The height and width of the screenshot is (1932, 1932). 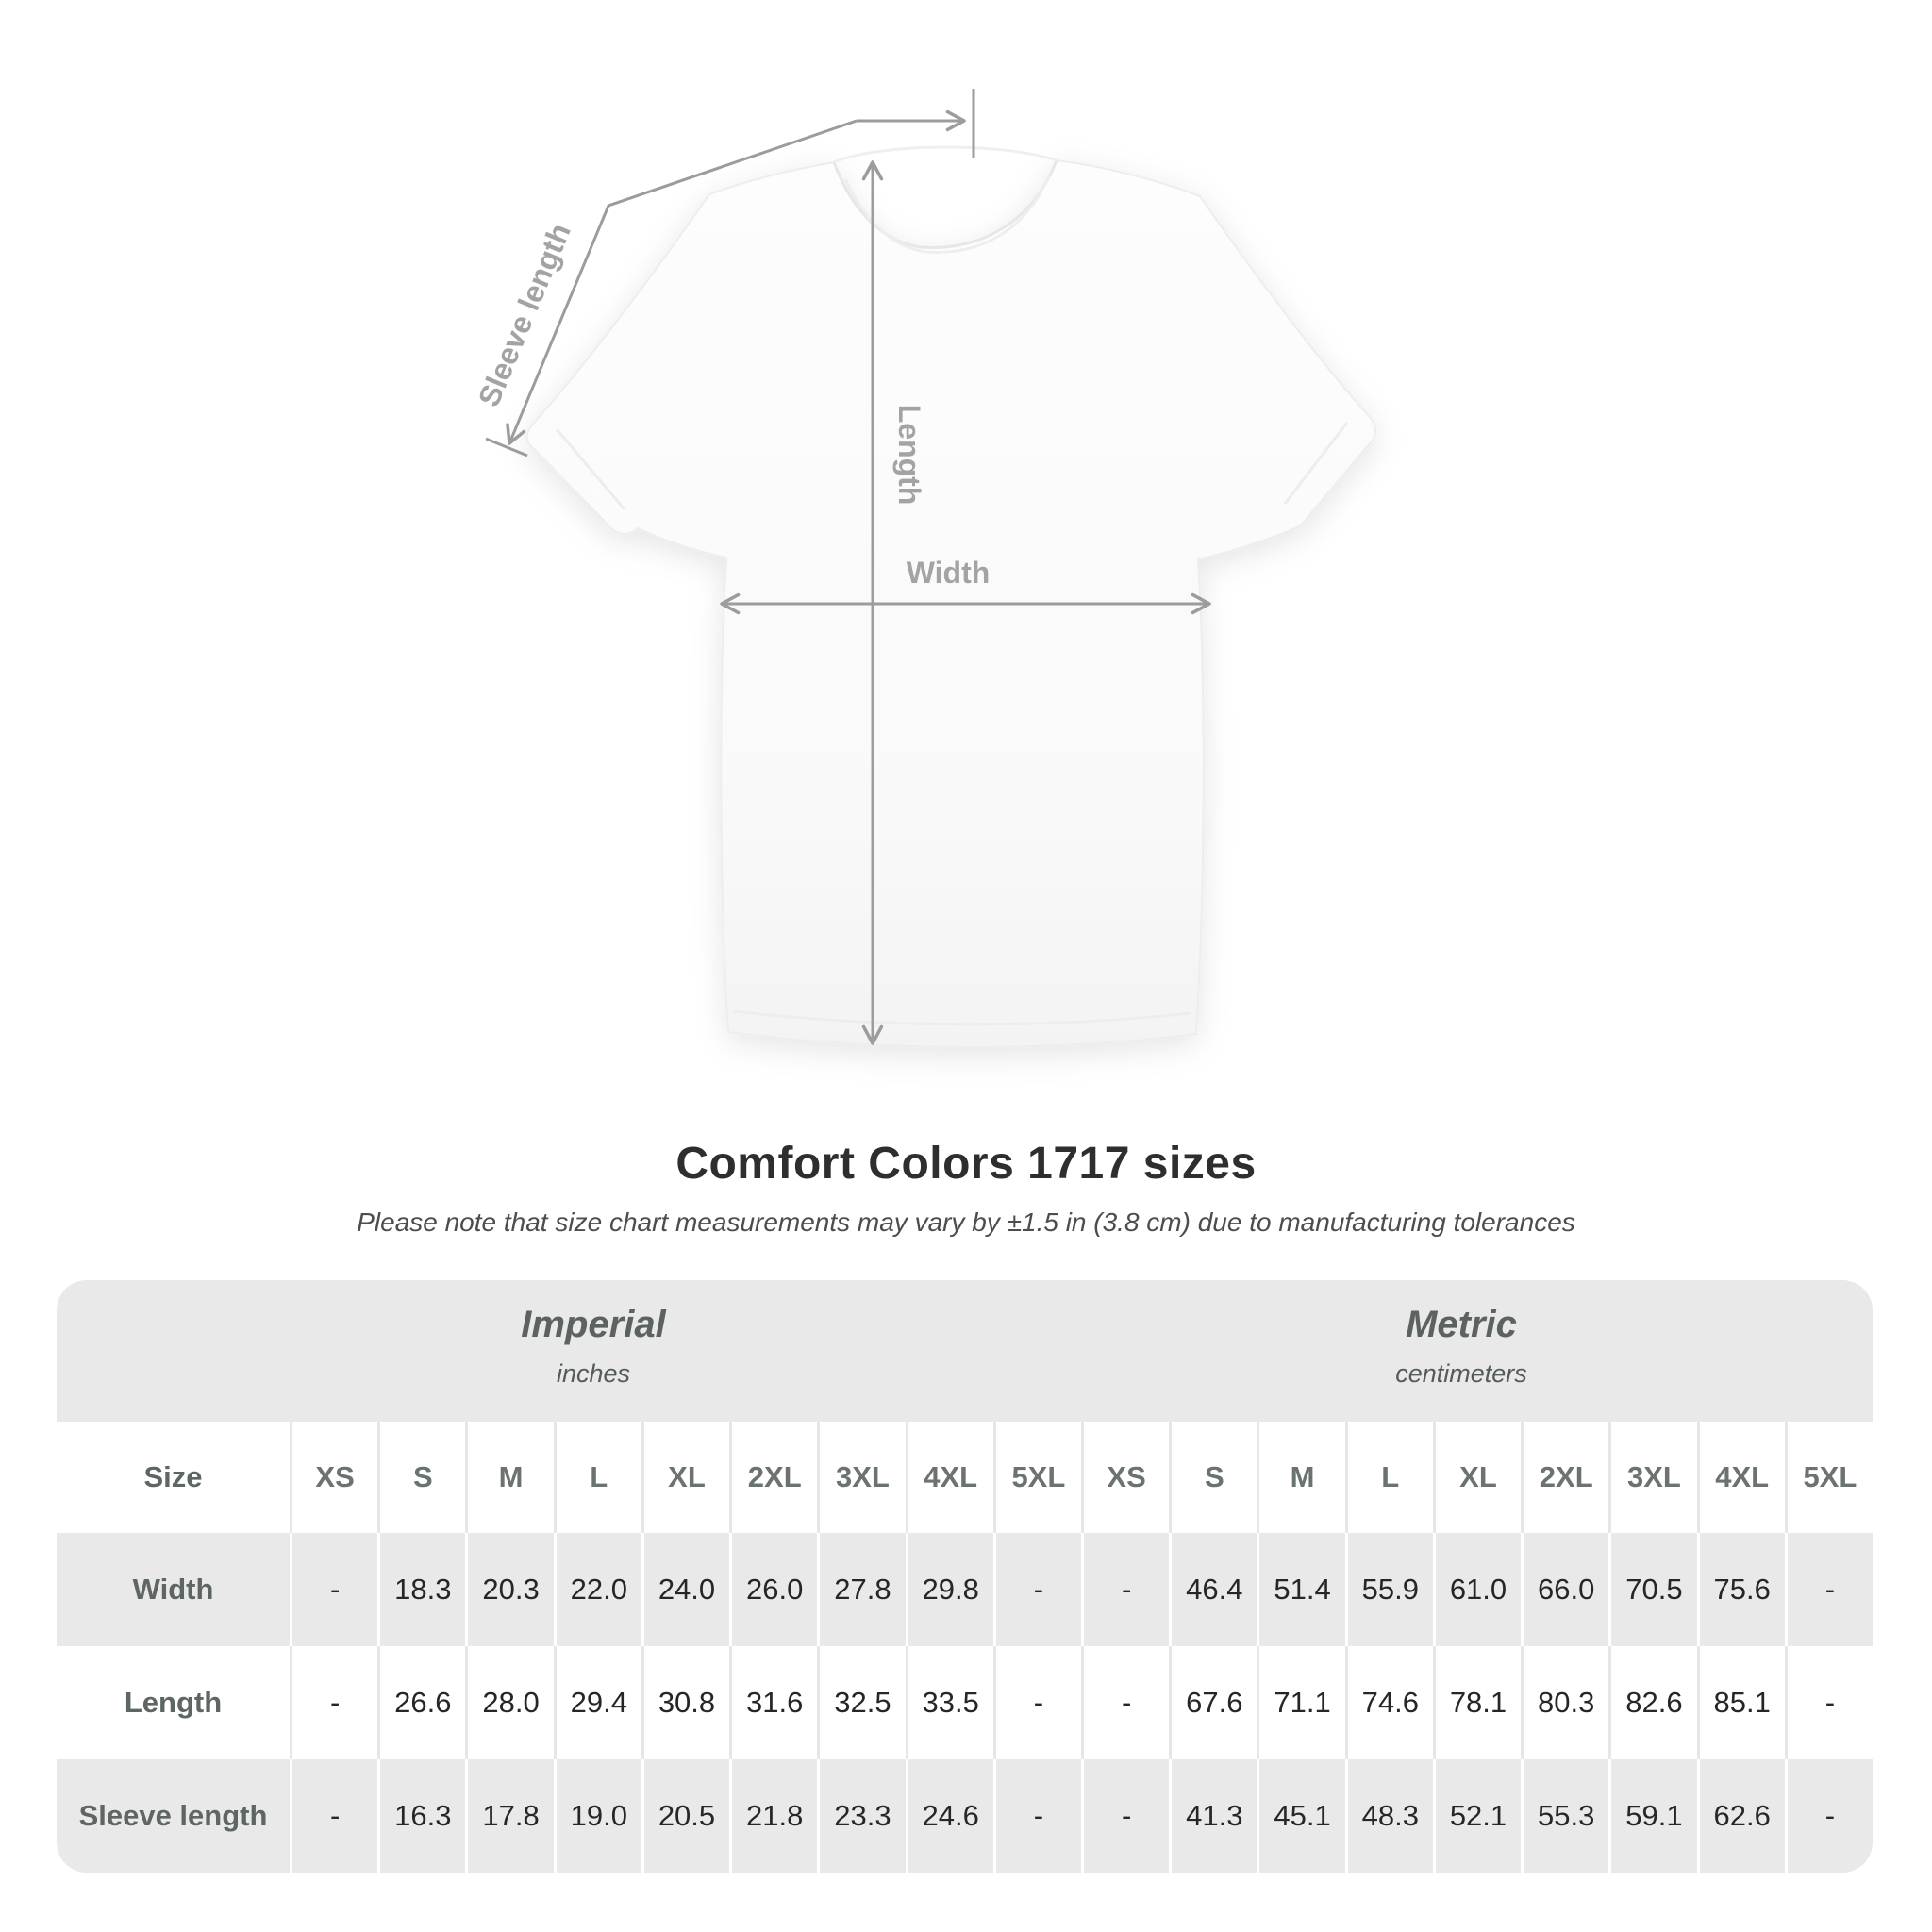 I want to click on table-cell: 75.6, so click(x=1741, y=1589).